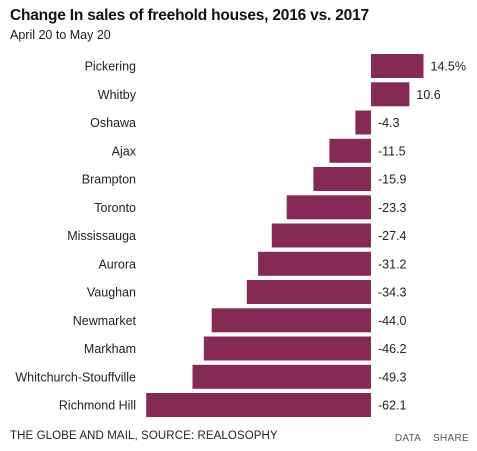  What do you see at coordinates (389, 123) in the screenshot?
I see `value-label: -4.3` at bounding box center [389, 123].